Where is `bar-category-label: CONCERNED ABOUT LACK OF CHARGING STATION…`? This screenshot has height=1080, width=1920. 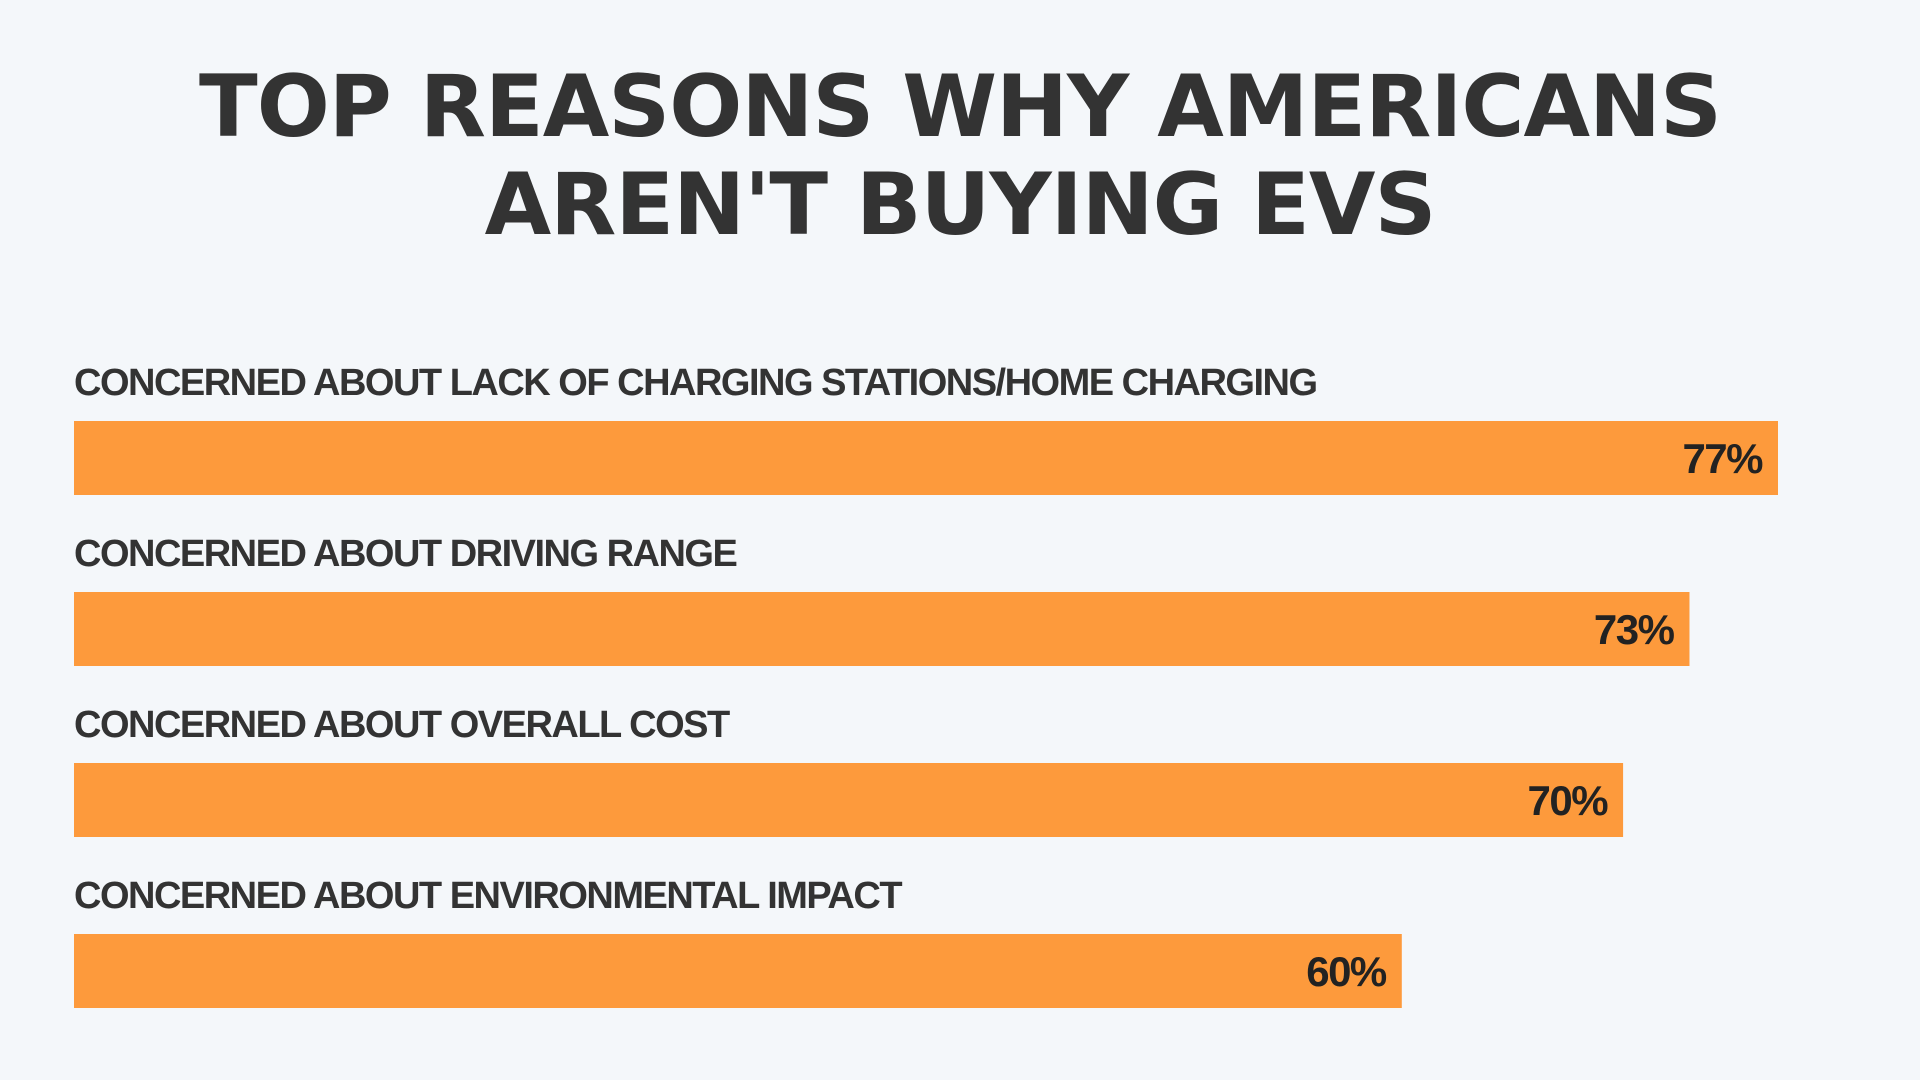
bar-category-label: CONCERNED ABOUT LACK OF CHARGING STATION… is located at coordinates (695, 383).